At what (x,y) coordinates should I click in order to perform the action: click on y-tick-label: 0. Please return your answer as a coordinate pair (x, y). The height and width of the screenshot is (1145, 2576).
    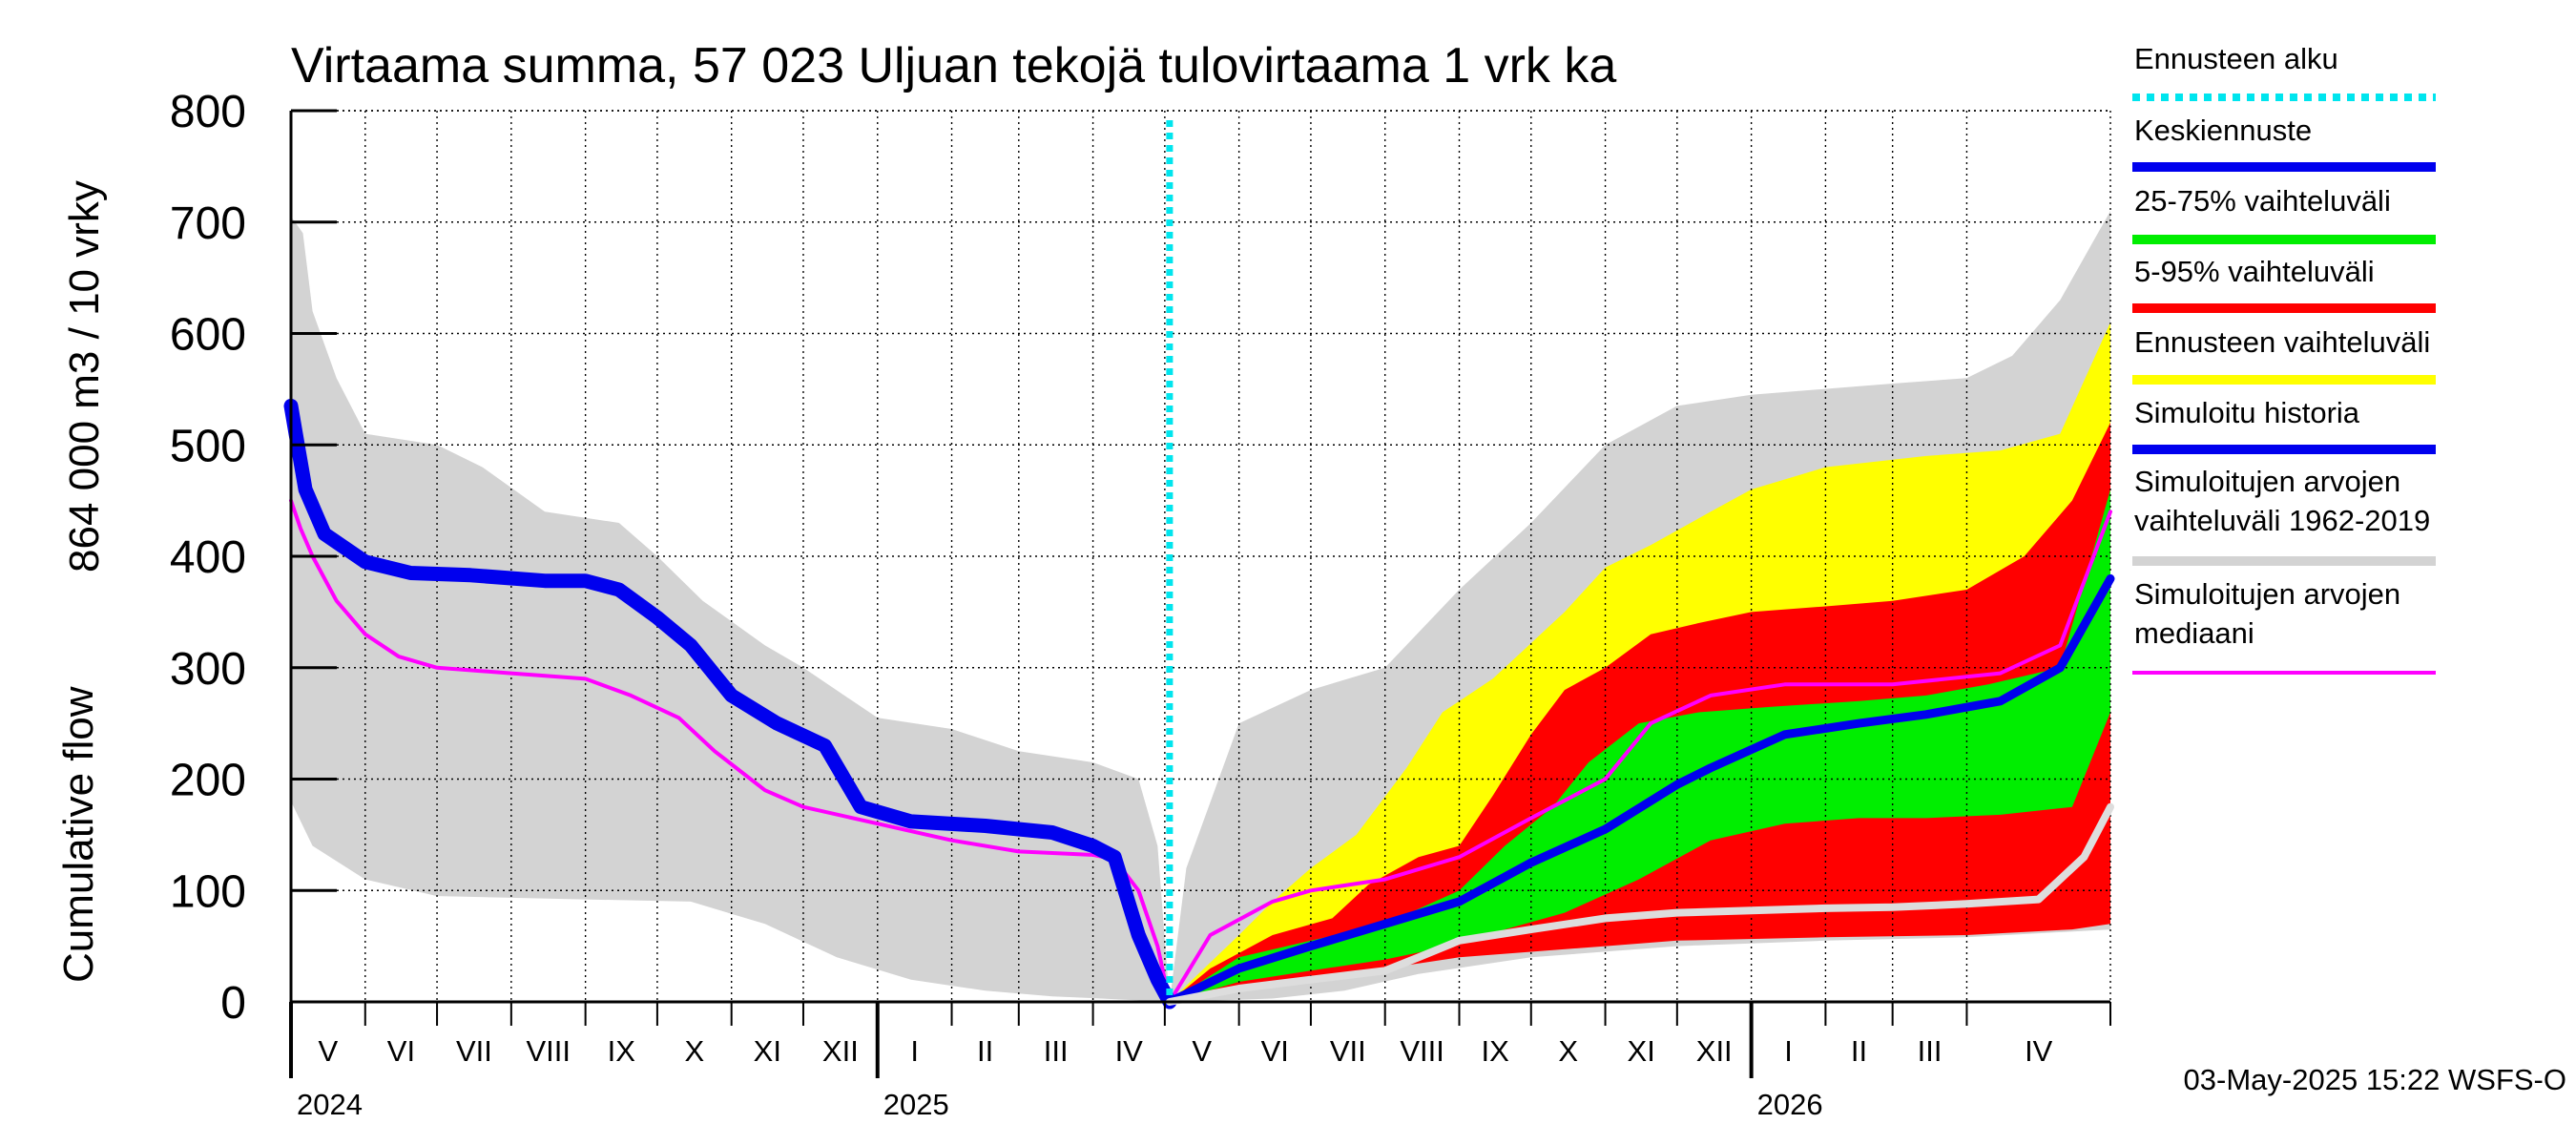
    Looking at the image, I should click on (233, 1004).